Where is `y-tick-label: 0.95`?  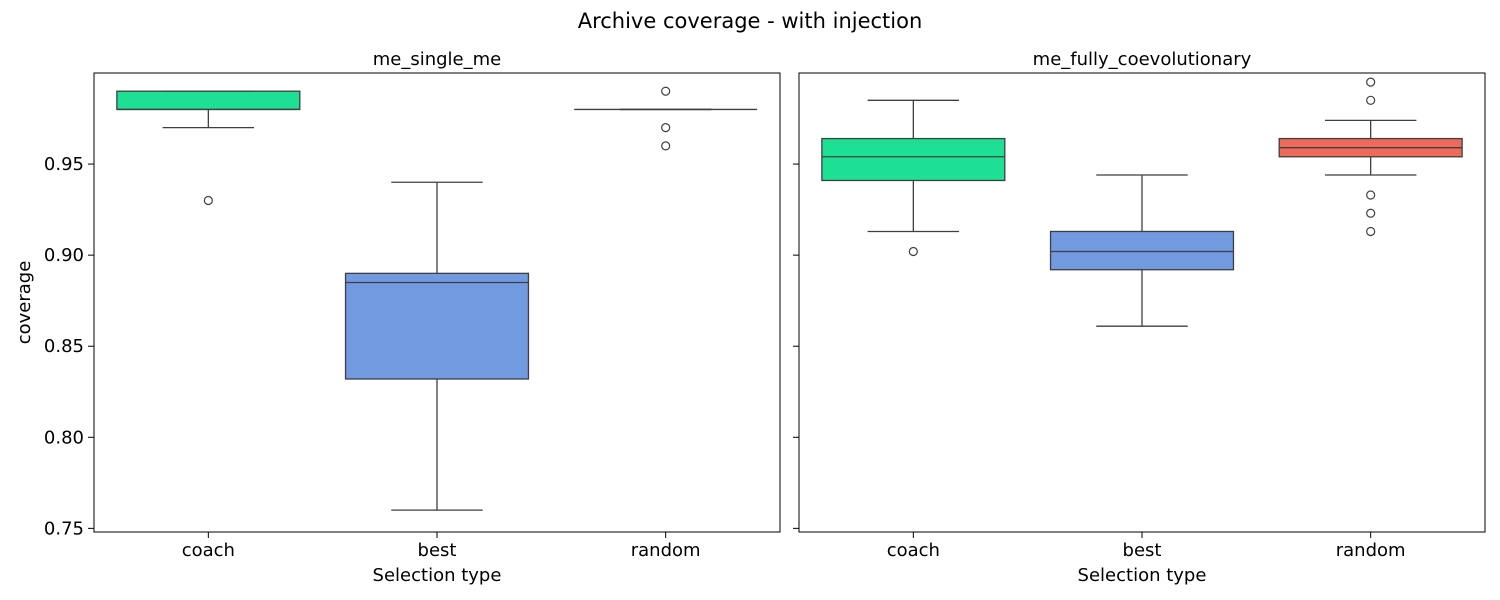 y-tick-label: 0.95 is located at coordinates (64, 164).